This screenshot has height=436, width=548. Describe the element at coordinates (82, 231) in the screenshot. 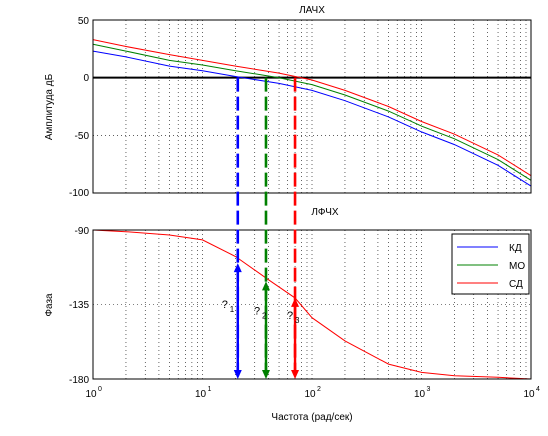

I see `bottom-ytick-neg90: -90` at that location.